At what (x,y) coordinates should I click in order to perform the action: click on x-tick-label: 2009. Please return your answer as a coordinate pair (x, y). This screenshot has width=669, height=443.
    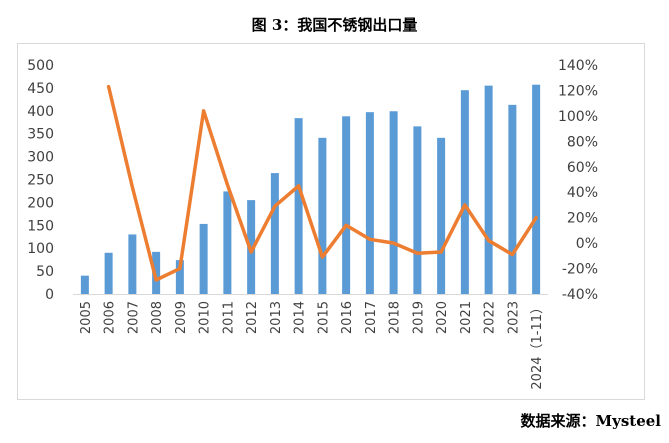
    Looking at the image, I should click on (181, 317).